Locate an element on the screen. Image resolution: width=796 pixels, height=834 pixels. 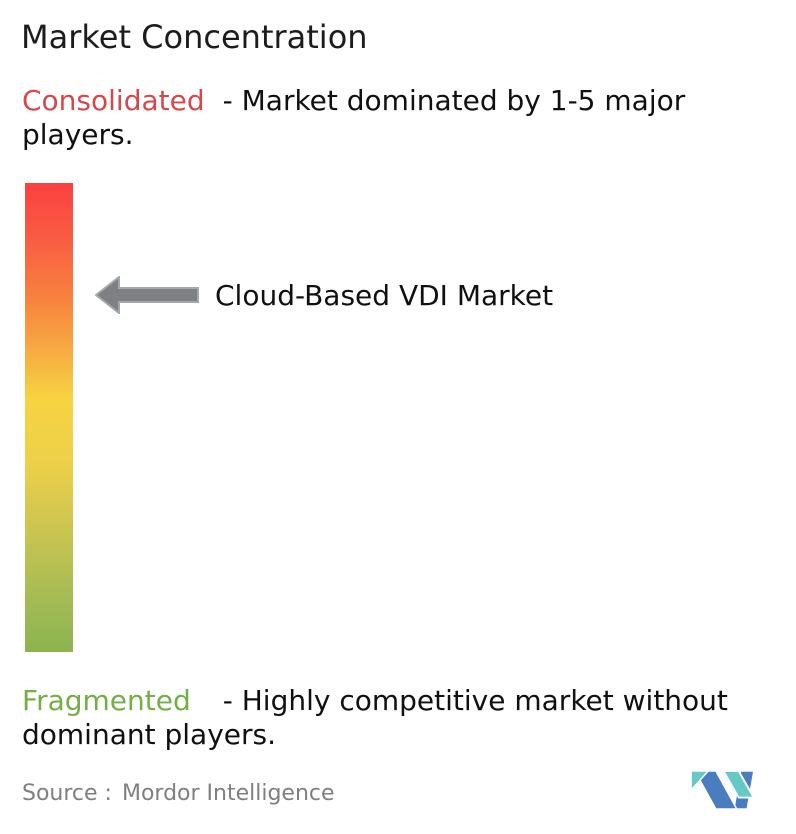
consolidated-term: Consolidated is located at coordinates (113, 100).